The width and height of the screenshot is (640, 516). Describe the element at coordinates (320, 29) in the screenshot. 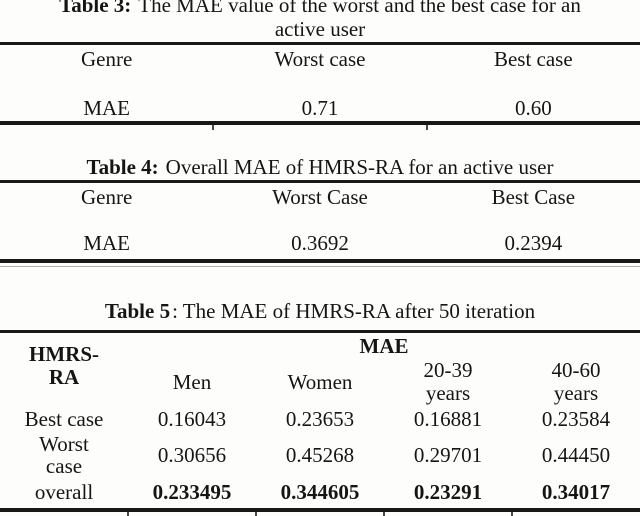

I see `table3-caption-line2: active user` at that location.